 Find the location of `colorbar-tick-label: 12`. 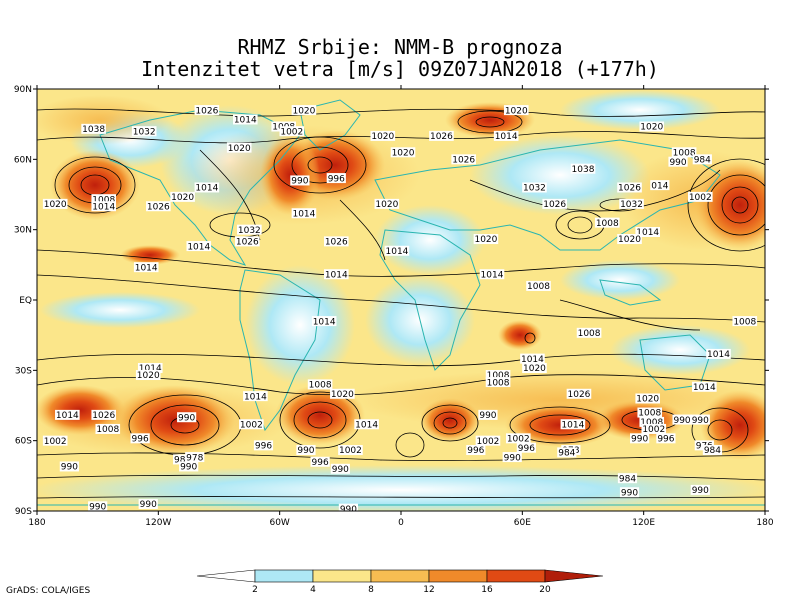

colorbar-tick-label: 12 is located at coordinates (428, 590).